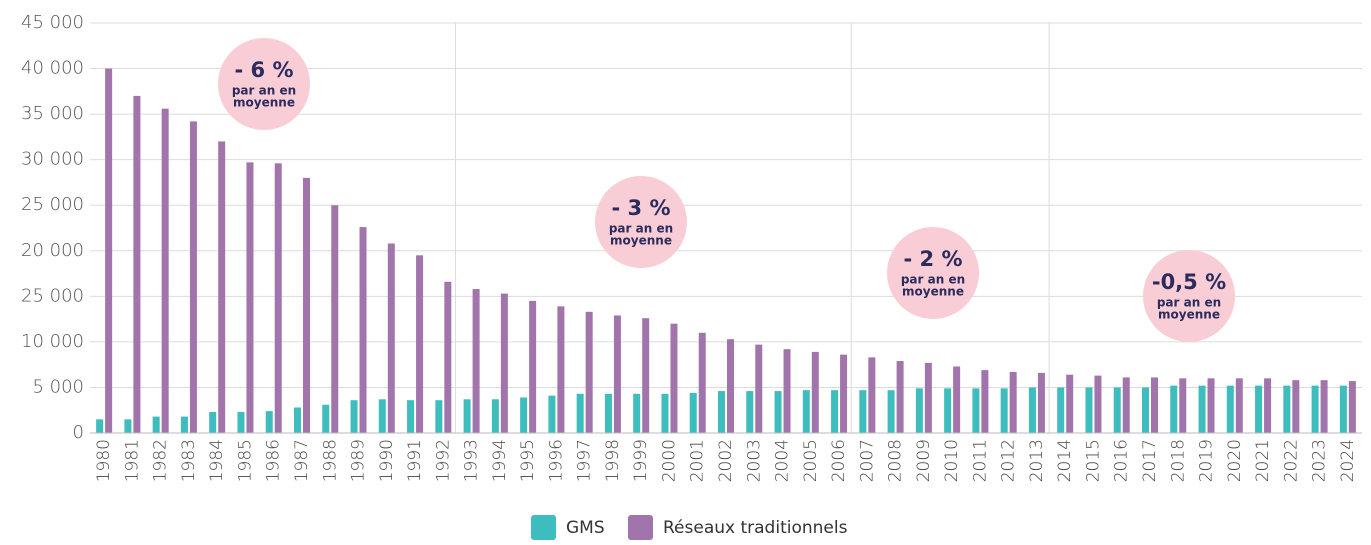 The height and width of the screenshot is (545, 1371). What do you see at coordinates (698, 460) in the screenshot?
I see `x-tick-label: 2001` at bounding box center [698, 460].